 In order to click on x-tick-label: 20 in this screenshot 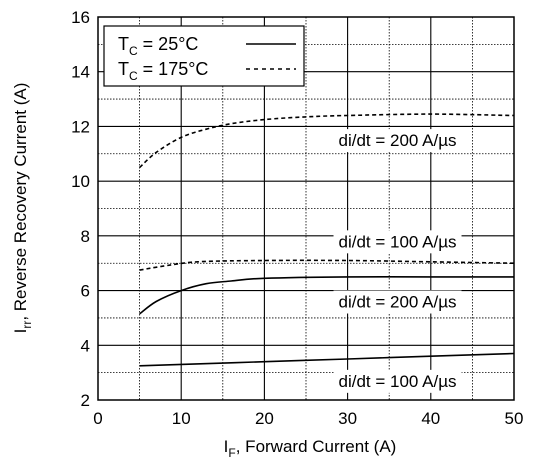, I will do `click(264, 418)`.